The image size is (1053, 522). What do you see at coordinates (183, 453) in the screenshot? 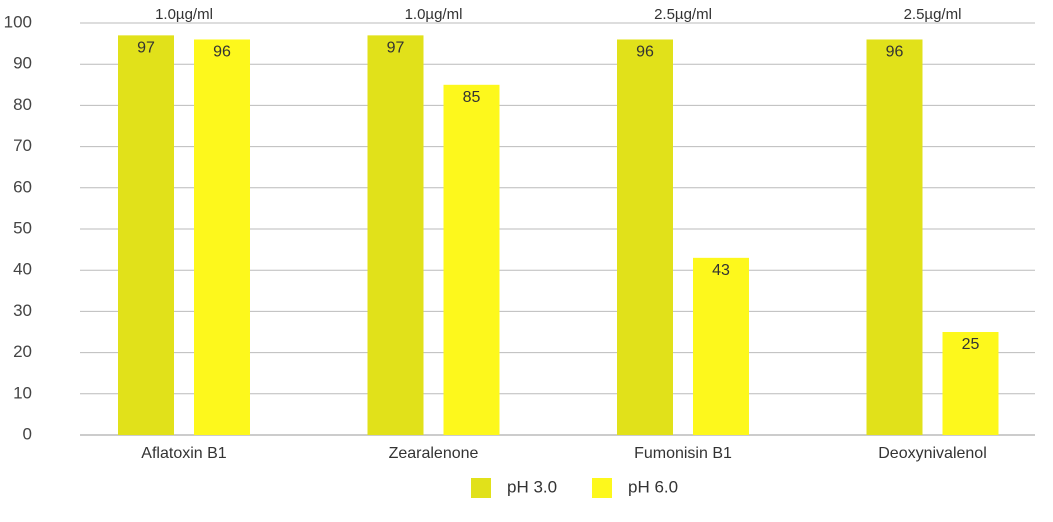
I see `x-tick-label: Aflatoxin B1` at bounding box center [183, 453].